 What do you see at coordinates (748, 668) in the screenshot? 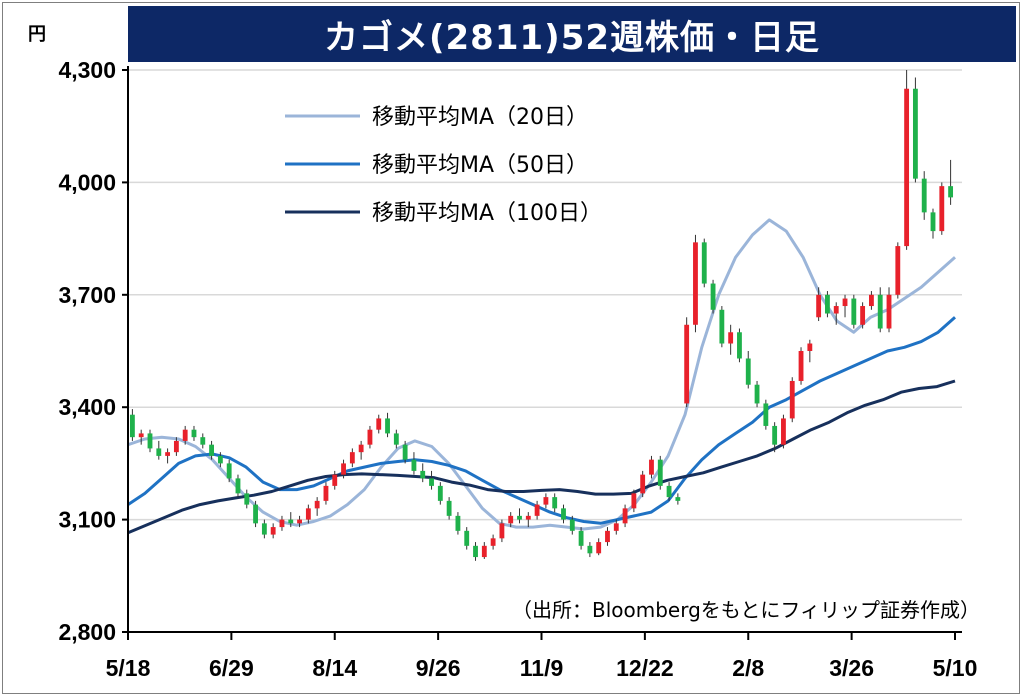
I see `x-tick-label: 2/8` at bounding box center [748, 668].